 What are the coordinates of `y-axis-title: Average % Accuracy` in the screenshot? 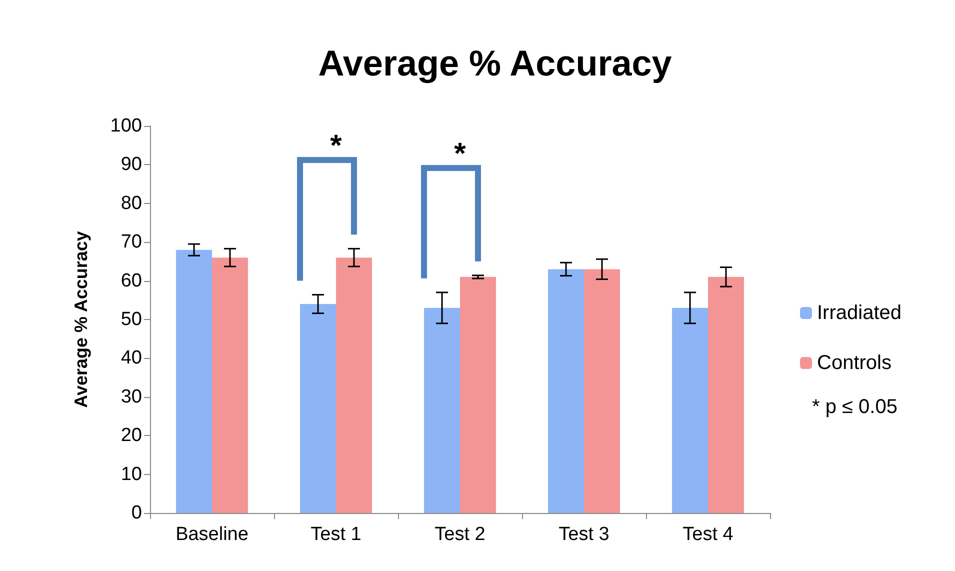 It's located at (81, 319).